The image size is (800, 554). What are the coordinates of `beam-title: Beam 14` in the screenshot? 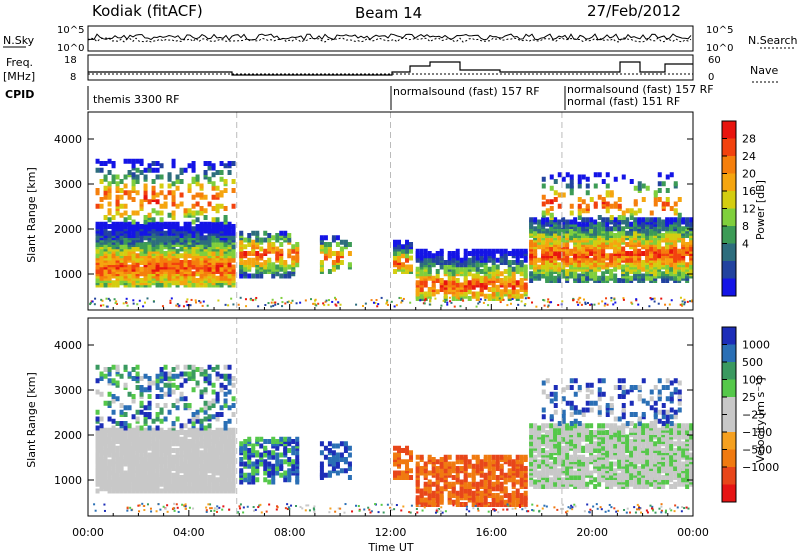 It's located at (388, 13).